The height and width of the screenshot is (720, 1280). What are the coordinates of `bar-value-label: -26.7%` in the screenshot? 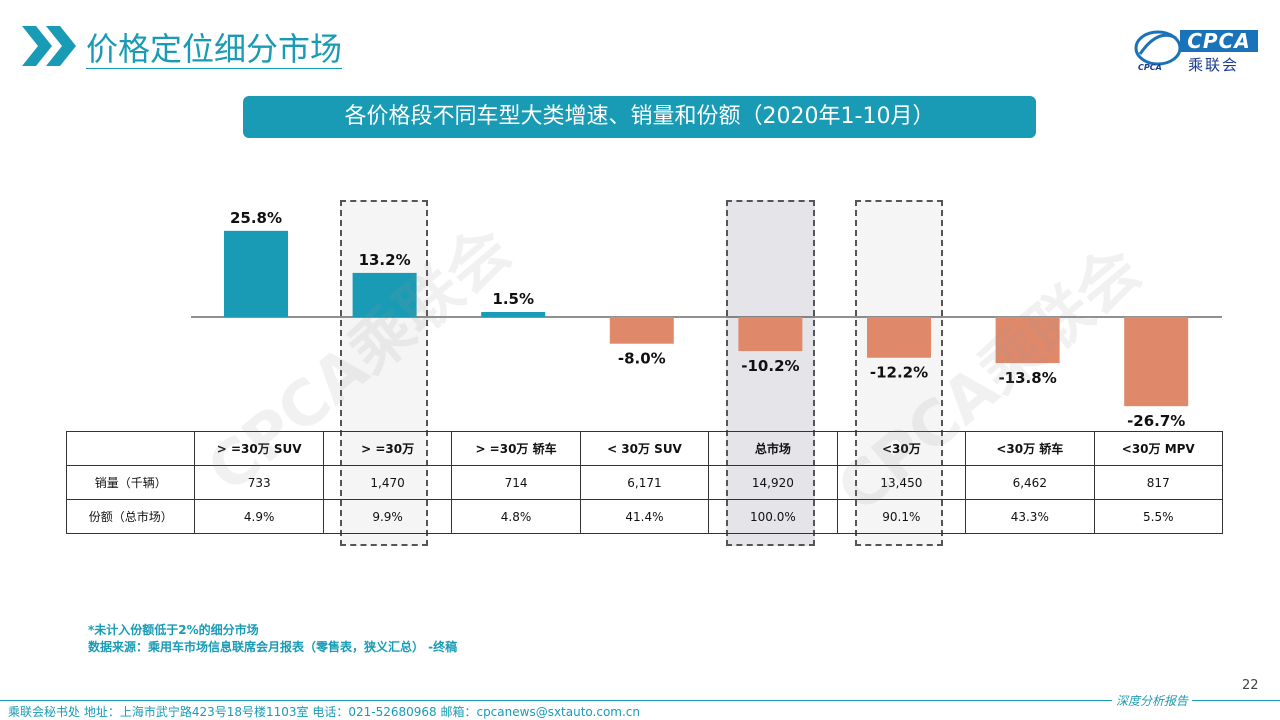 It's located at (1156, 421).